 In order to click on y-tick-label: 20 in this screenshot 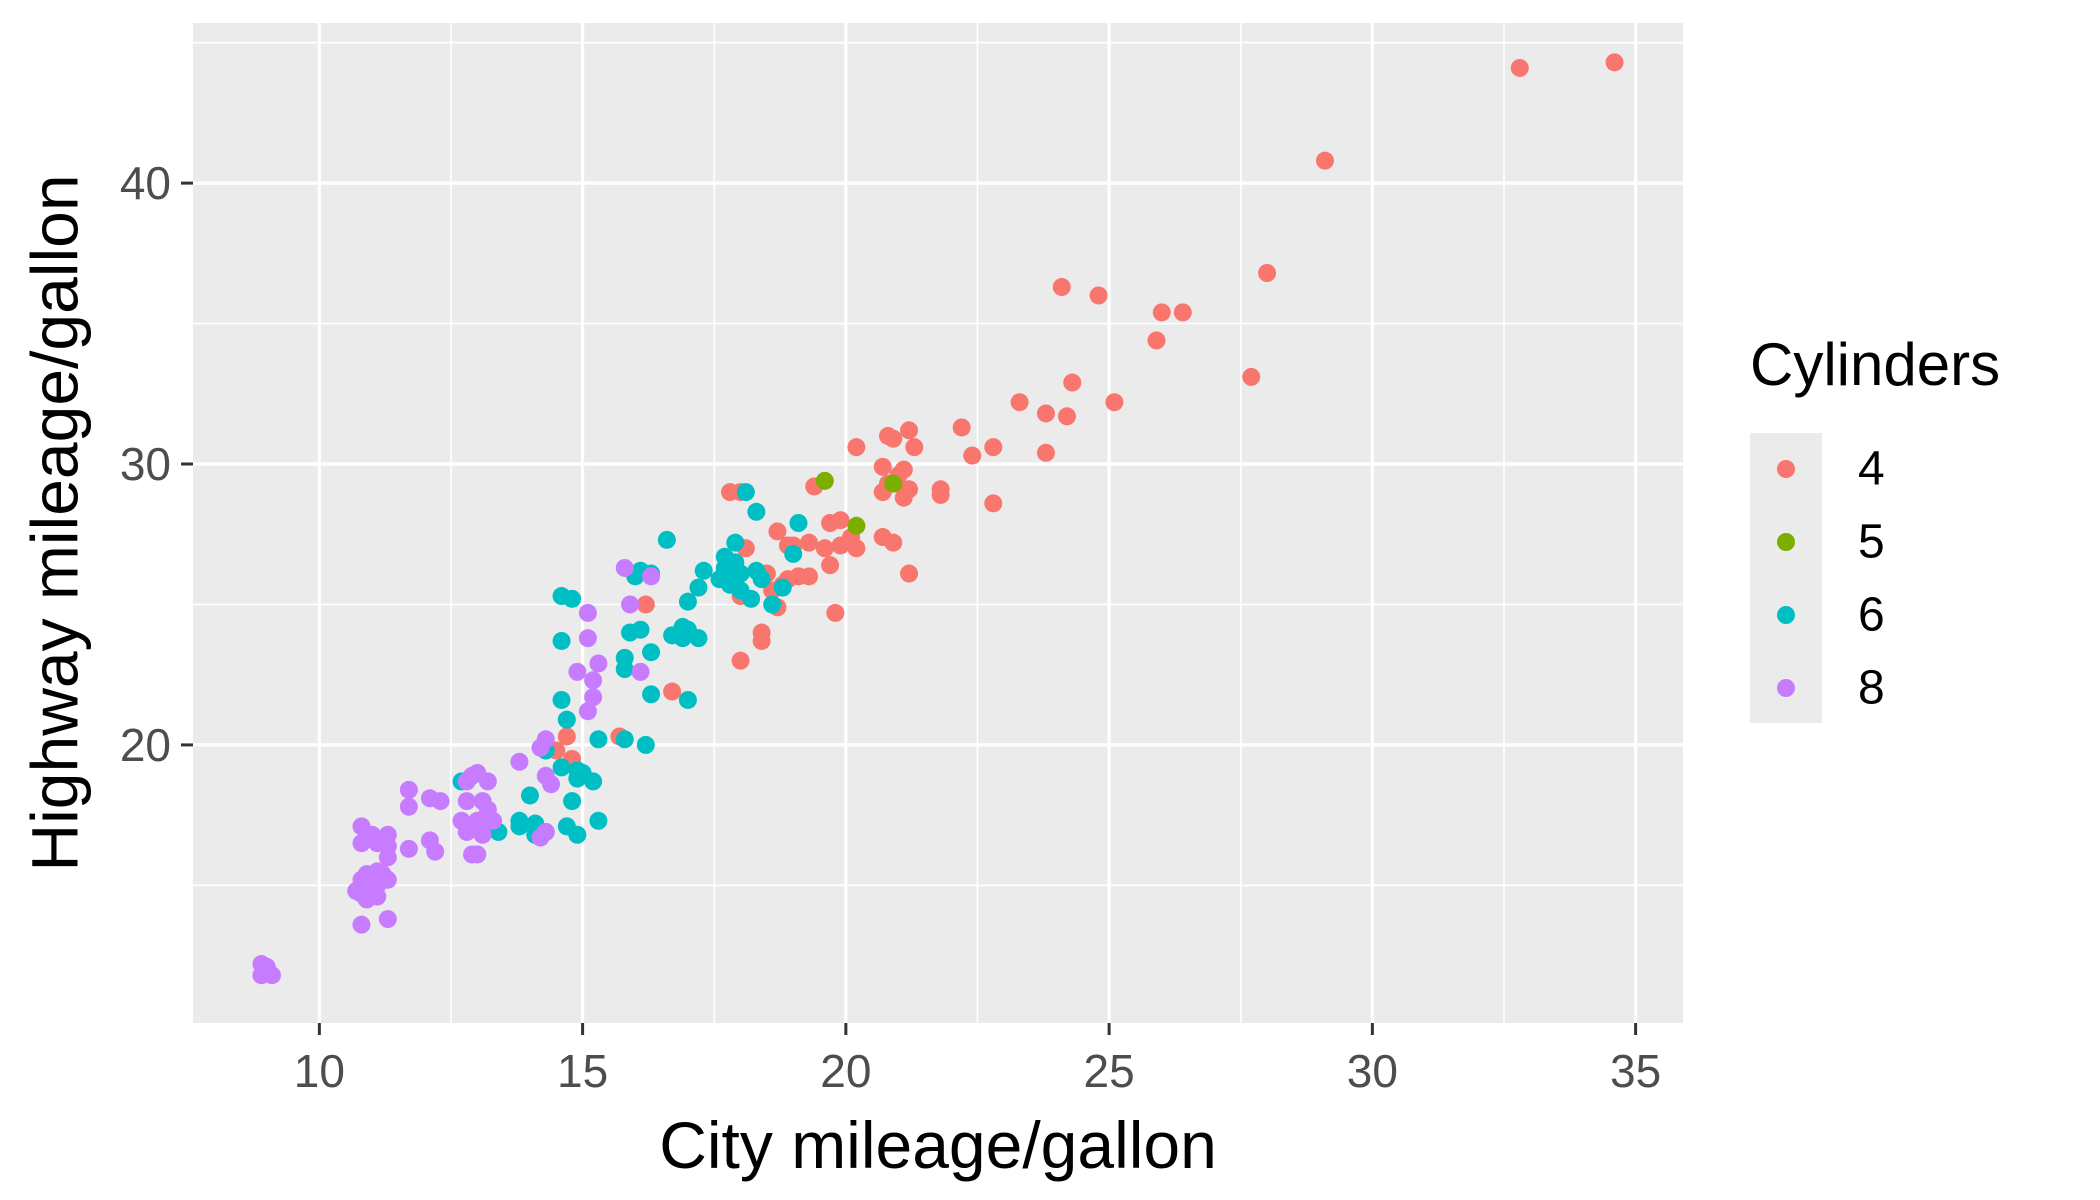, I will do `click(145, 745)`.